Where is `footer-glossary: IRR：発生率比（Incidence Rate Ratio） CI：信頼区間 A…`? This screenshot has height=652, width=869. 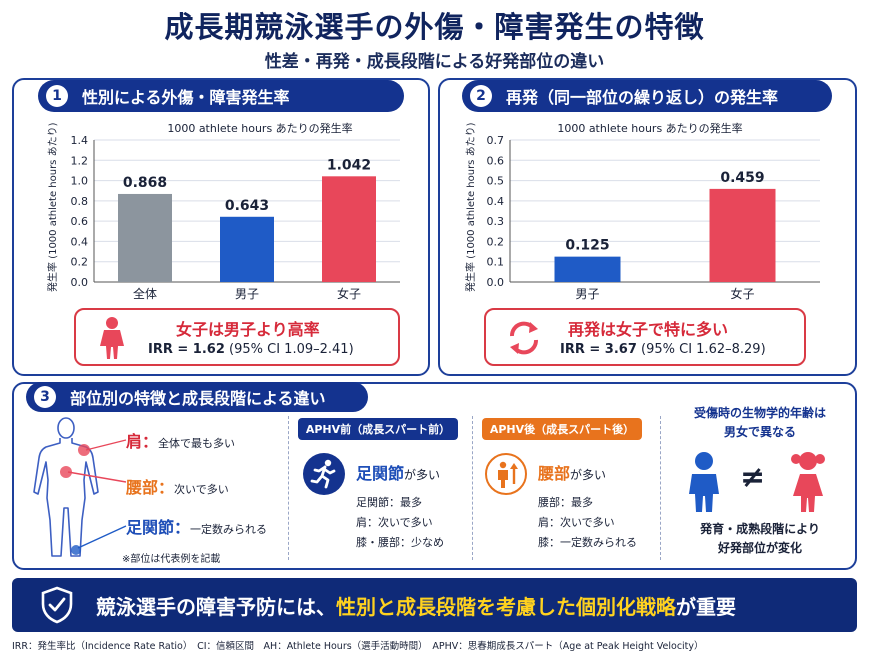 footer-glossary: IRR：発生率比（Incidence Rate Ratio） CI：信頼区間 A… is located at coordinates (358, 646).